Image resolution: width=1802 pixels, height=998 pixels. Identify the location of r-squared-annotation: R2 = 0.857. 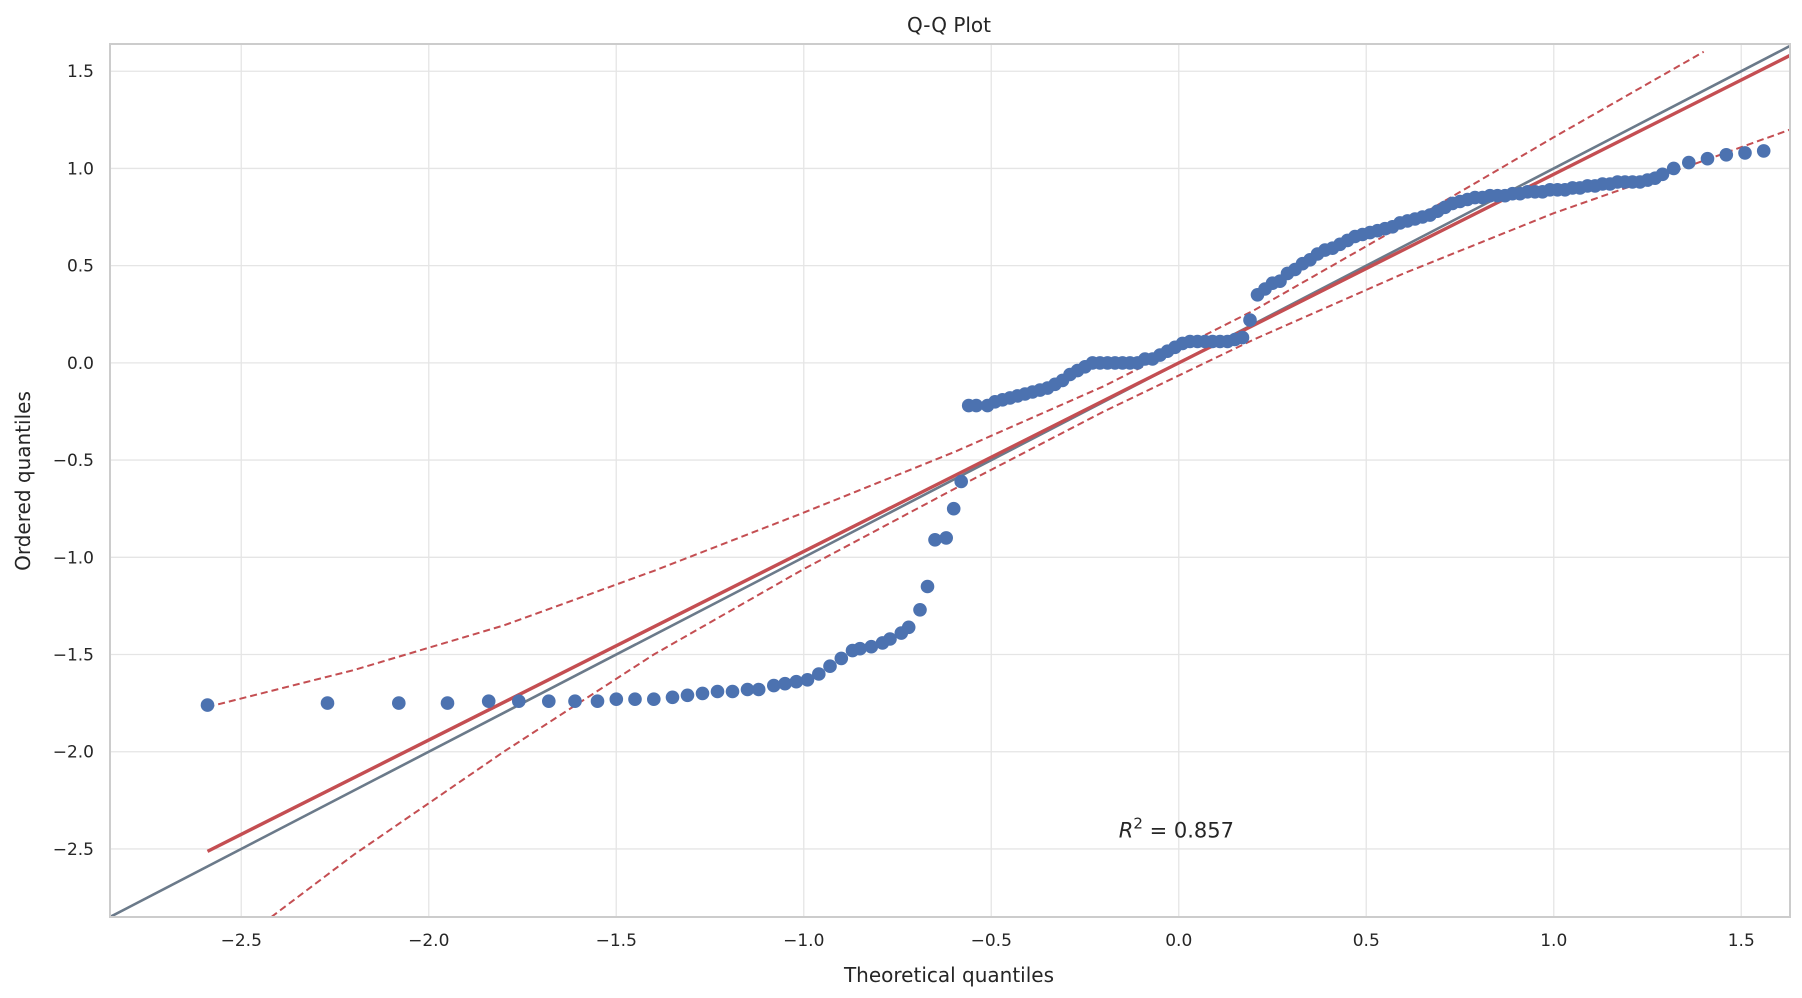
(1176, 829).